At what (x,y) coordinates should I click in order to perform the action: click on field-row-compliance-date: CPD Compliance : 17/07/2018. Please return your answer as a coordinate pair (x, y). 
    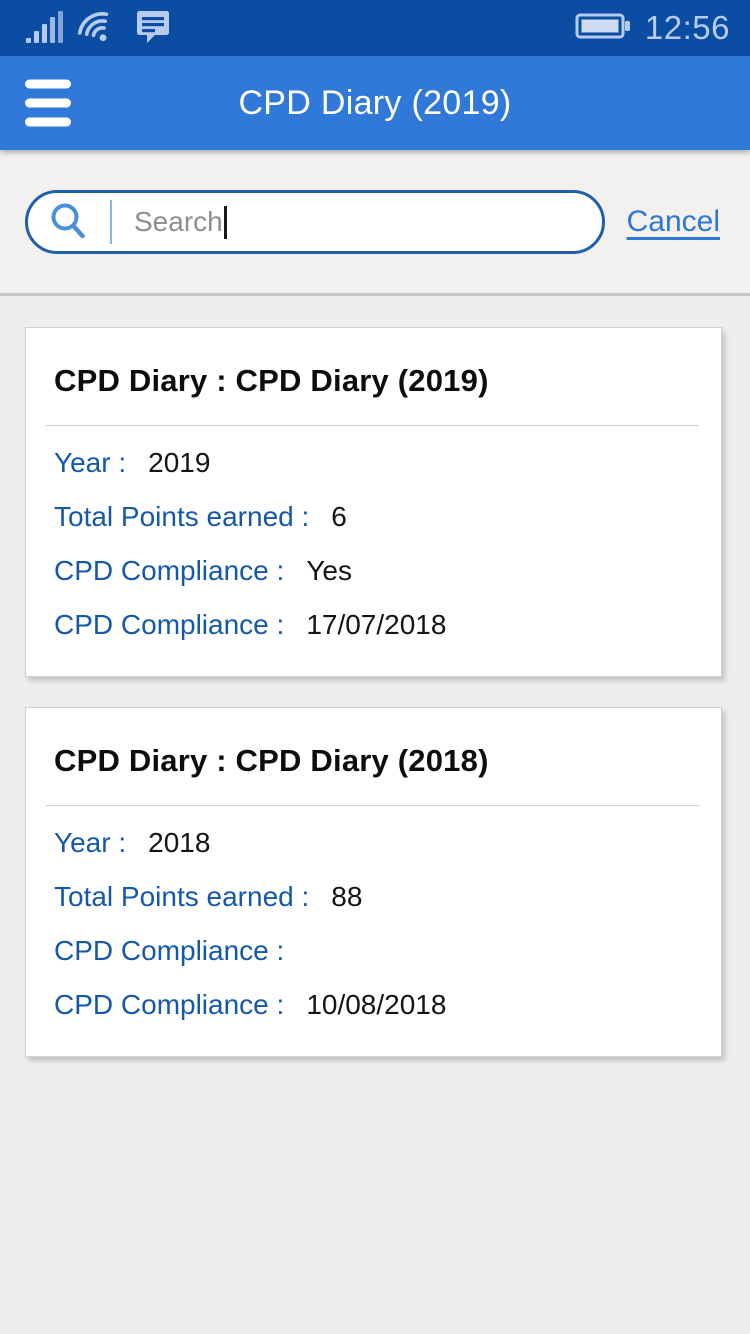
    Looking at the image, I should click on (373, 625).